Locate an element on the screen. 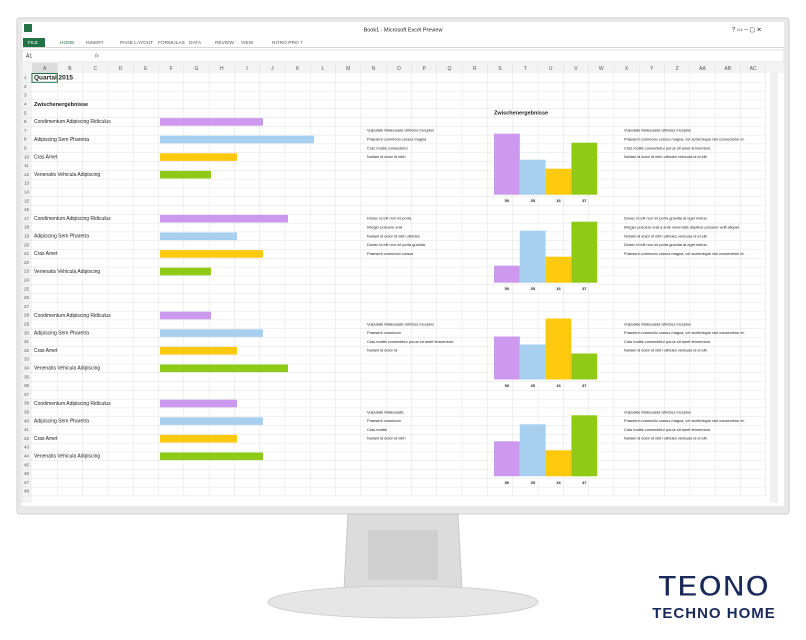 The image size is (806, 640). sheet-title: Quartal 2015 is located at coordinates (53, 78).